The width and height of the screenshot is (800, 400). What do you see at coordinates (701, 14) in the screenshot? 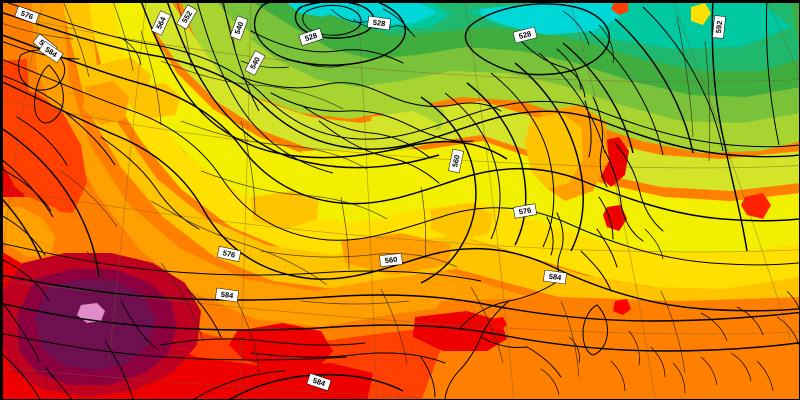
I see `fill-patch-yellow-topright` at bounding box center [701, 14].